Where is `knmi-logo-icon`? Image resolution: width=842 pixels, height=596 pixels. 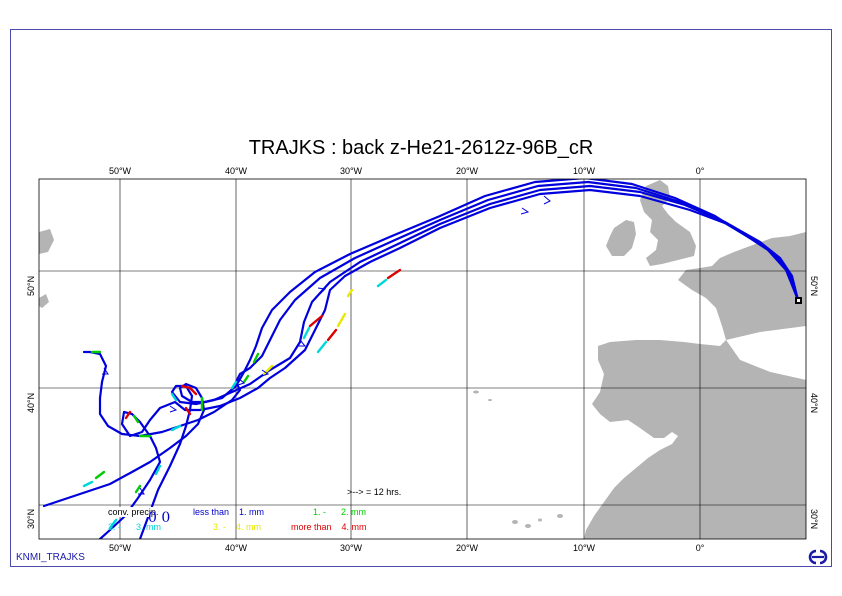 knmi-logo-icon is located at coordinates (818, 557).